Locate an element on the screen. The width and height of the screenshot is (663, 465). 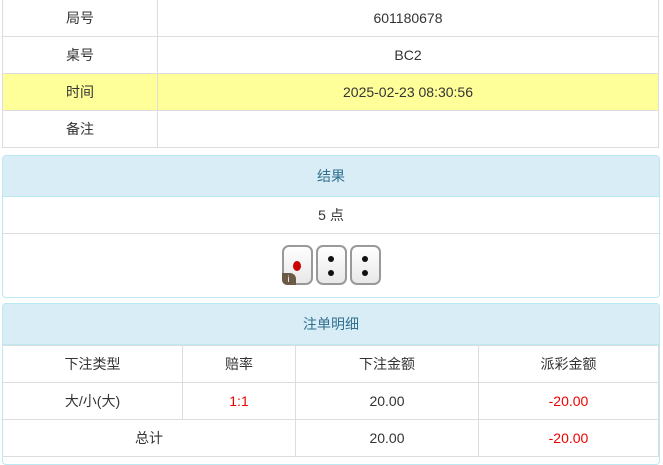
bet-payout: -20.00 is located at coordinates (568, 401).